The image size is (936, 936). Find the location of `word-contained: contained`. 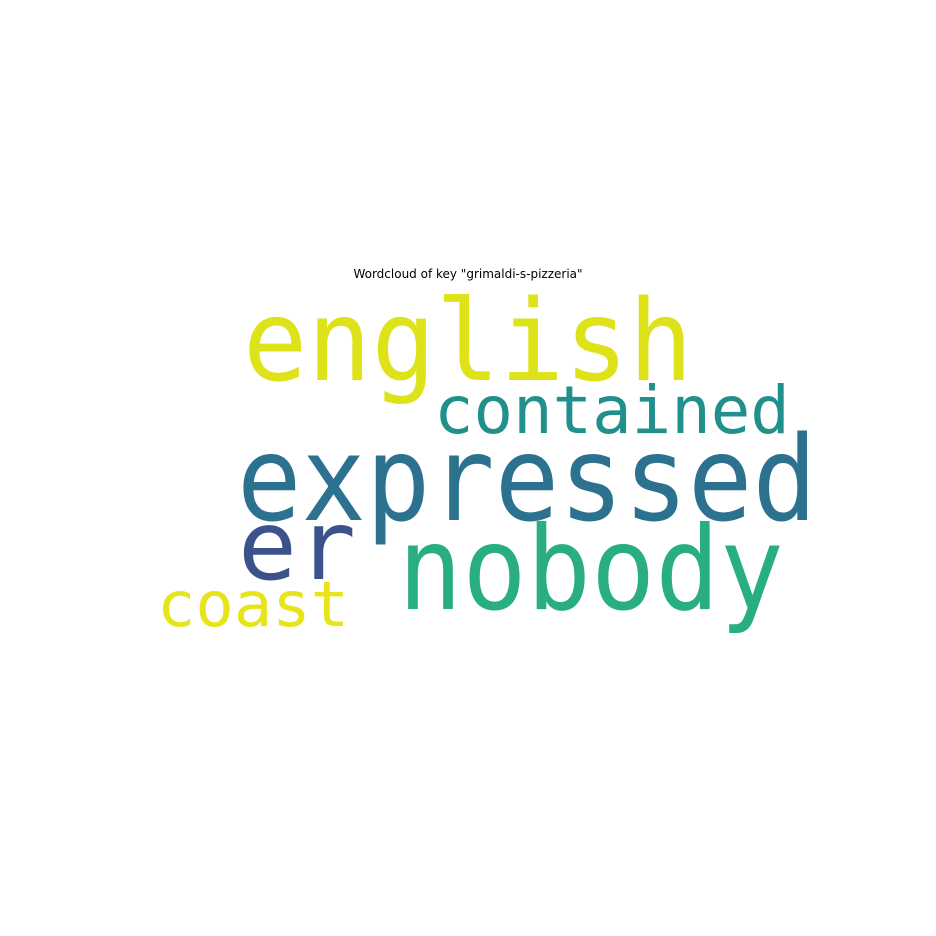

word-contained: contained is located at coordinates (612, 410).